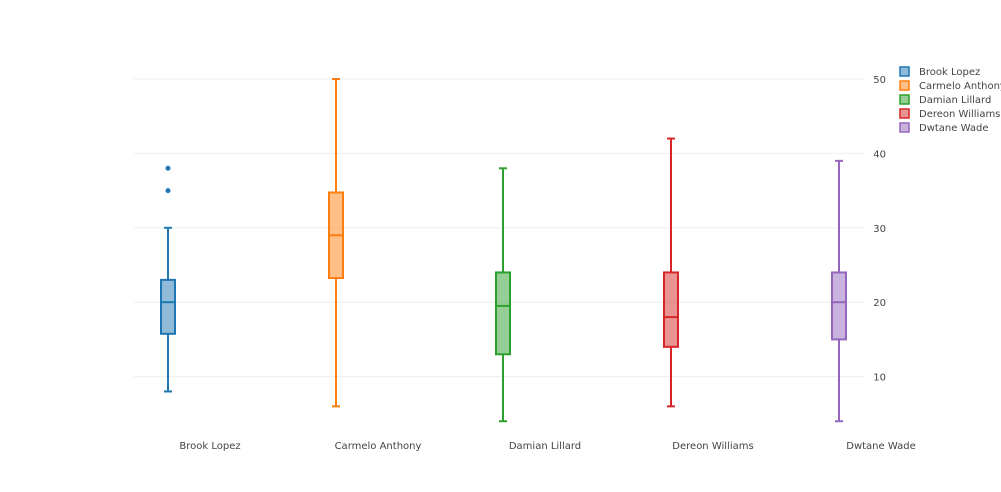 The width and height of the screenshot is (1001, 492). I want to click on x-category-label: Damian Lillard, so click(545, 446).